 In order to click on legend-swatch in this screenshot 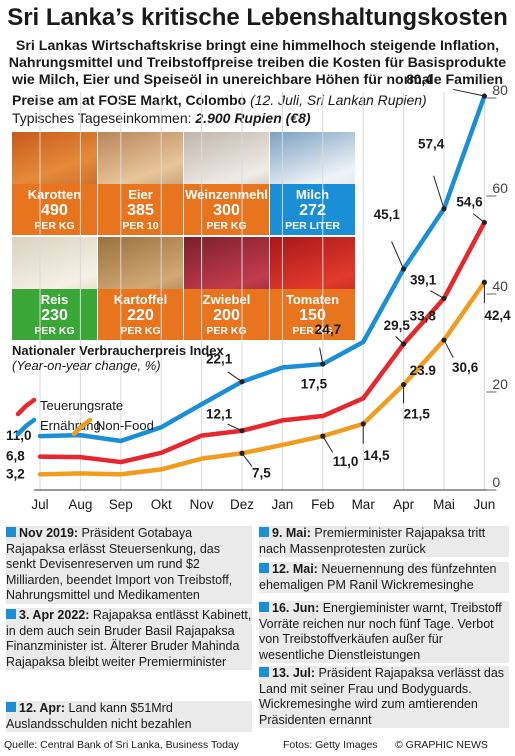, I will do `click(26, 407)`.